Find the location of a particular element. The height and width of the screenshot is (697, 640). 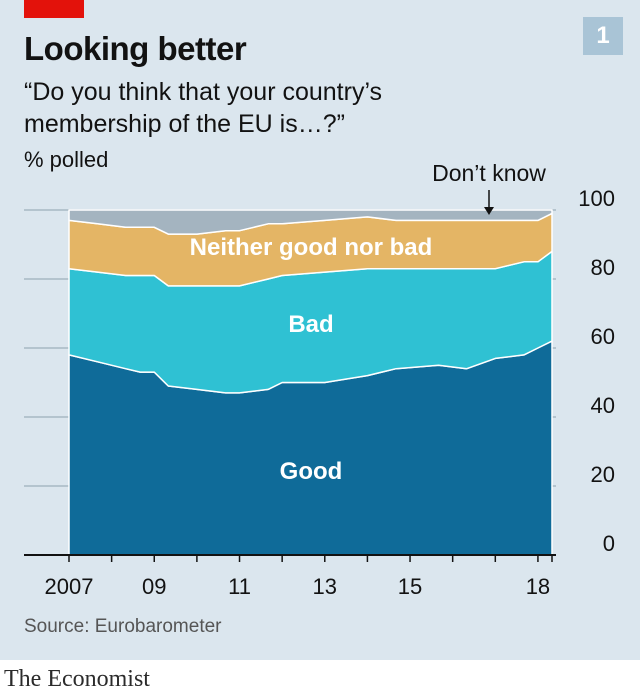

x-axis is located at coordinates (290, 558).